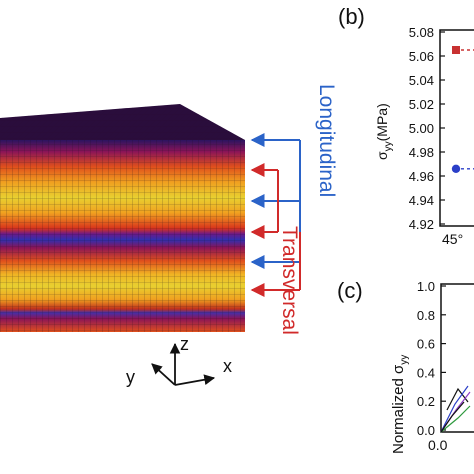 This screenshot has height=474, width=474. What do you see at coordinates (384, 131) in the screenshot?
I see `panel-b-ylabel: σyy(MPa)` at bounding box center [384, 131].